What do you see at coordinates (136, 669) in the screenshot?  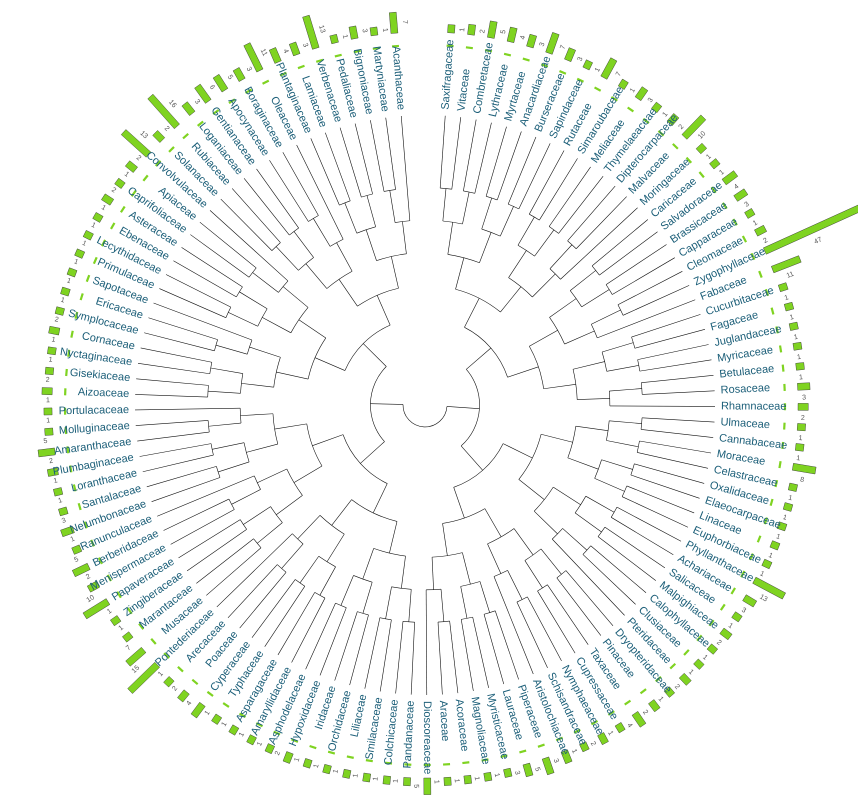 I see `count-label: 15` at bounding box center [136, 669].